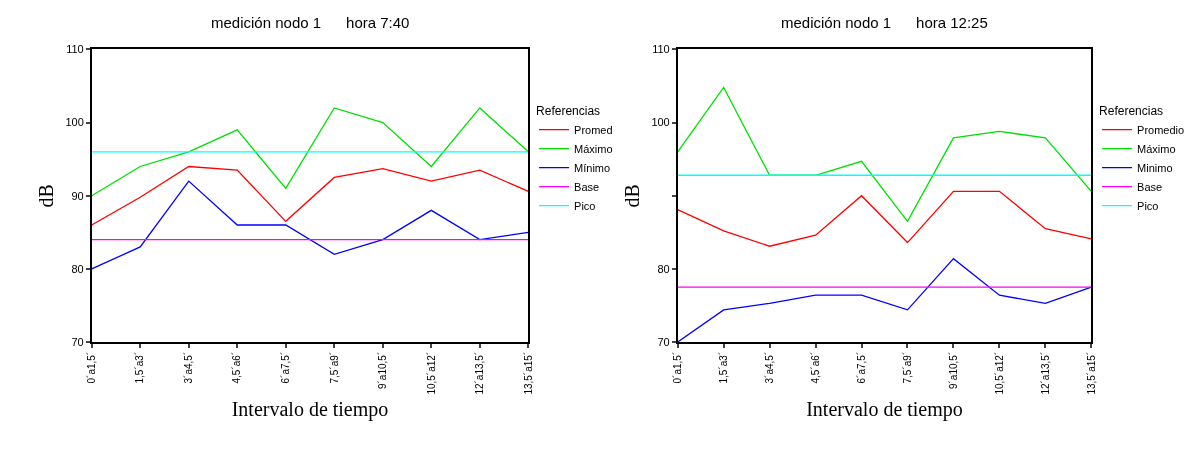 Image resolution: width=1204 pixels, height=450 pixels. What do you see at coordinates (77, 195) in the screenshot?
I see `y-tick-label: 90` at bounding box center [77, 195].